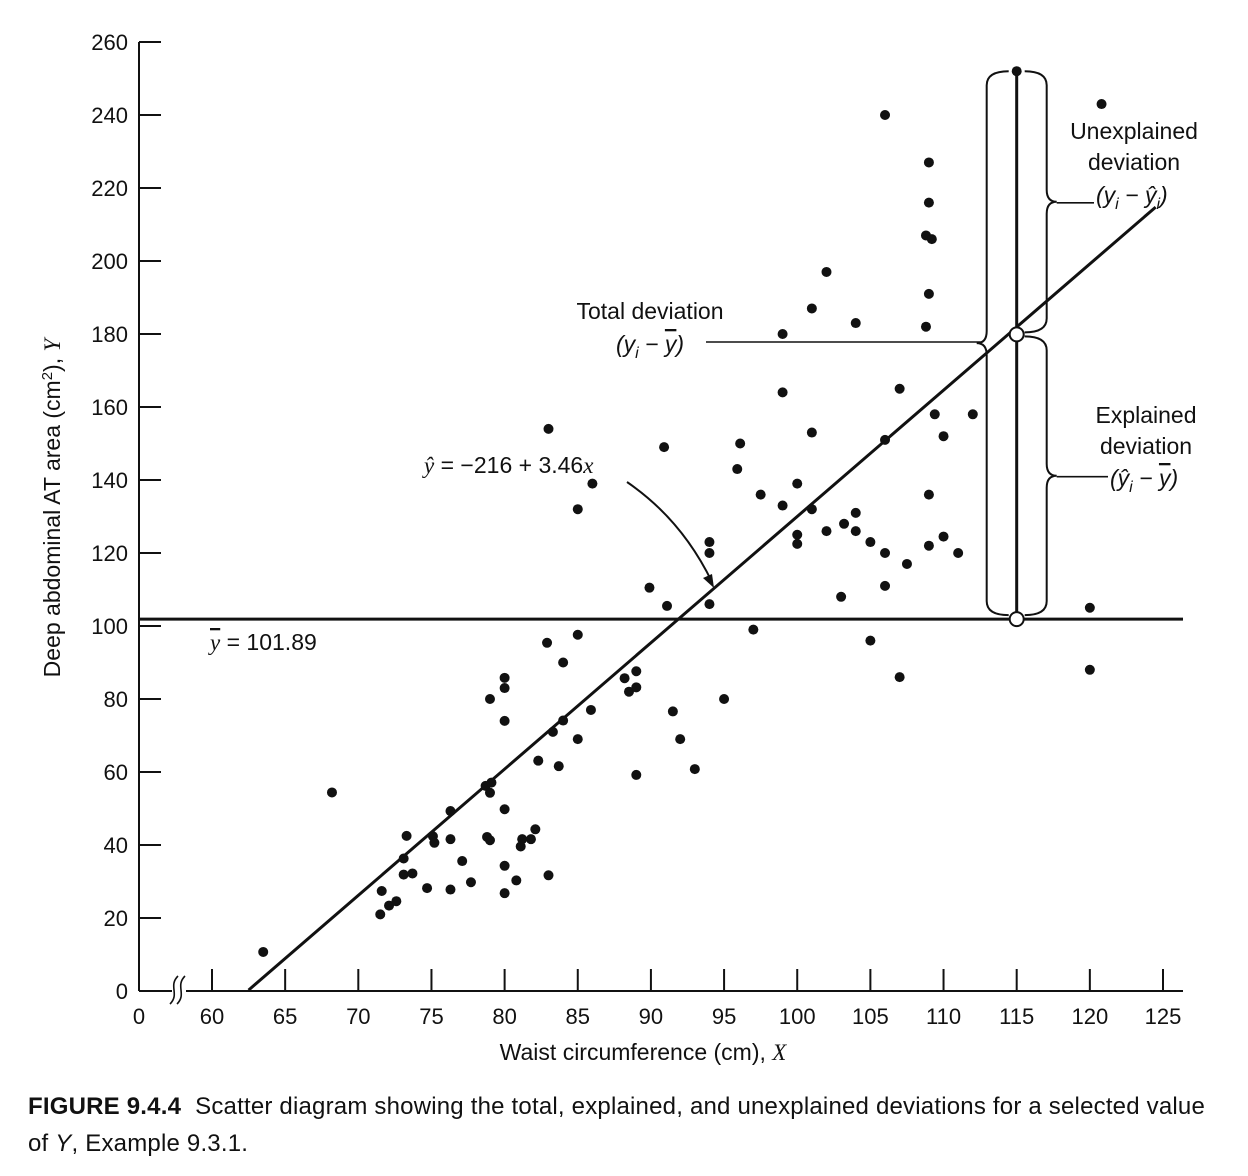  Describe the element at coordinates (1016, 1016) in the screenshot. I see `x-tick-label: 115` at that location.